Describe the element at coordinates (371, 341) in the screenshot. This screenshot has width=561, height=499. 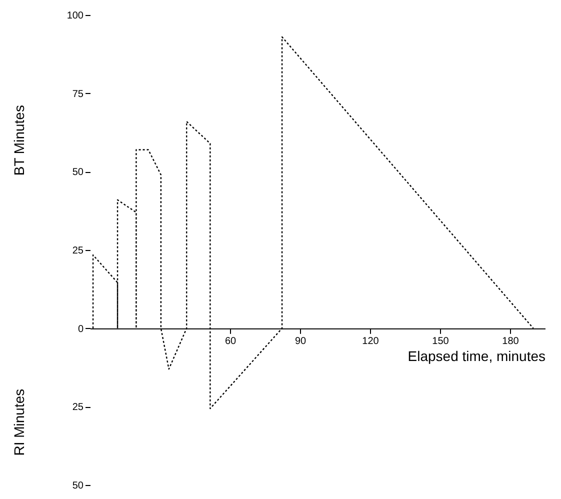
I see `x-tick-label: 120` at that location.